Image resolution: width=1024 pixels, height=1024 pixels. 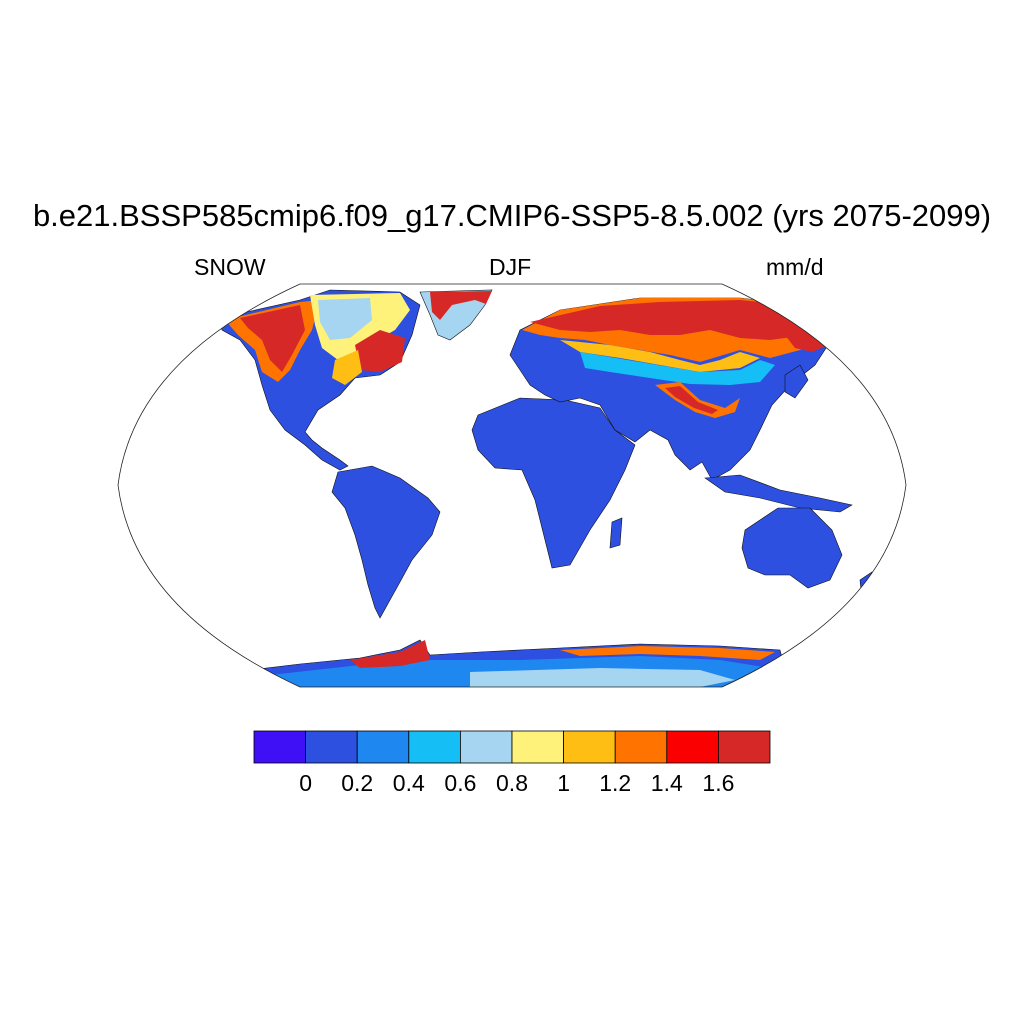 What do you see at coordinates (666, 783) in the screenshot?
I see `colorbar-tick-label: 1.4` at bounding box center [666, 783].